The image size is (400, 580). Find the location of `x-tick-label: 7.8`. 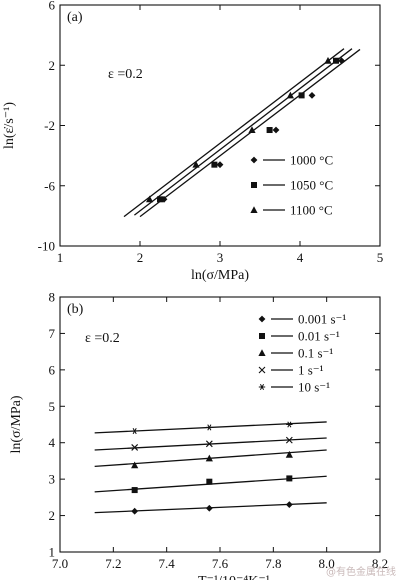

x-tick-label: 7.8 is located at coordinates (273, 563).